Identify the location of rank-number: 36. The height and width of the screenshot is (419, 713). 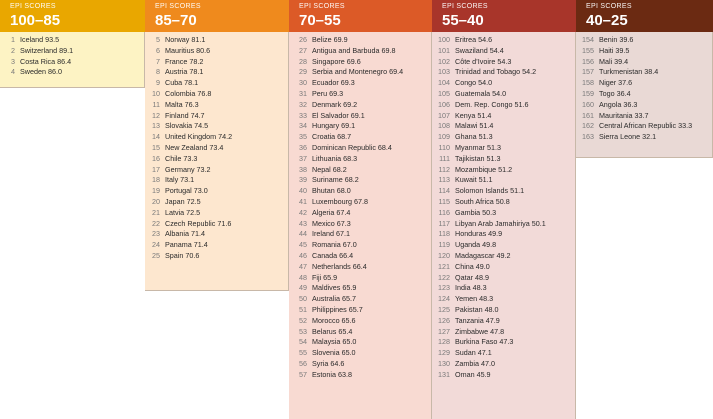
(303, 147).